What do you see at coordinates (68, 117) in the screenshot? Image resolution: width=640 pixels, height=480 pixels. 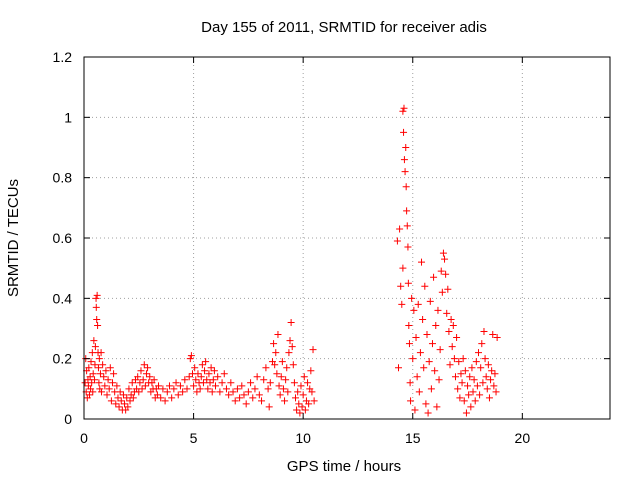 I see `y-tick-label: 1` at bounding box center [68, 117].